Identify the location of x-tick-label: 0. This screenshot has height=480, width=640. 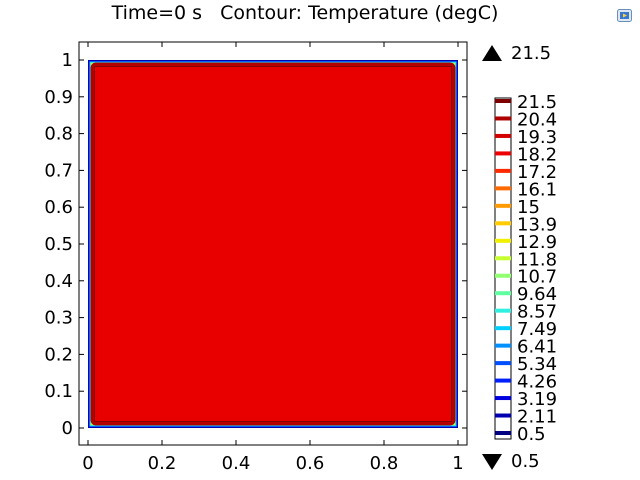
(87, 463).